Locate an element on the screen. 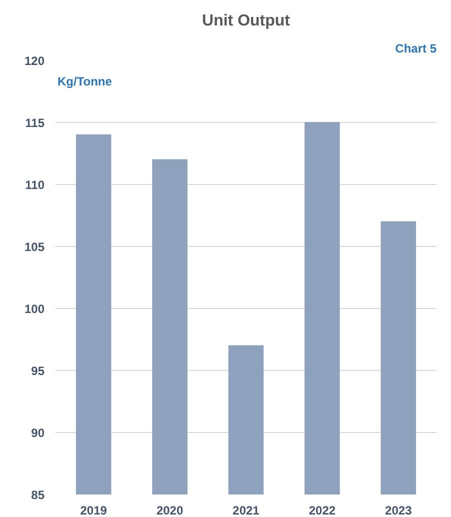  y-tick-label: 100 is located at coordinates (34, 309).